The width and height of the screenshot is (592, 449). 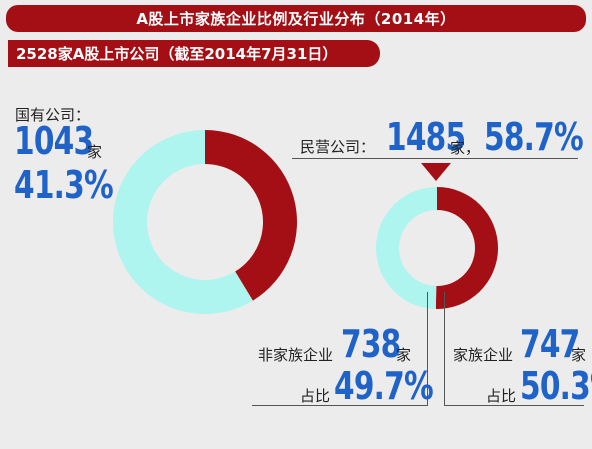 I want to click on slice-state-owned, so click(x=251, y=215).